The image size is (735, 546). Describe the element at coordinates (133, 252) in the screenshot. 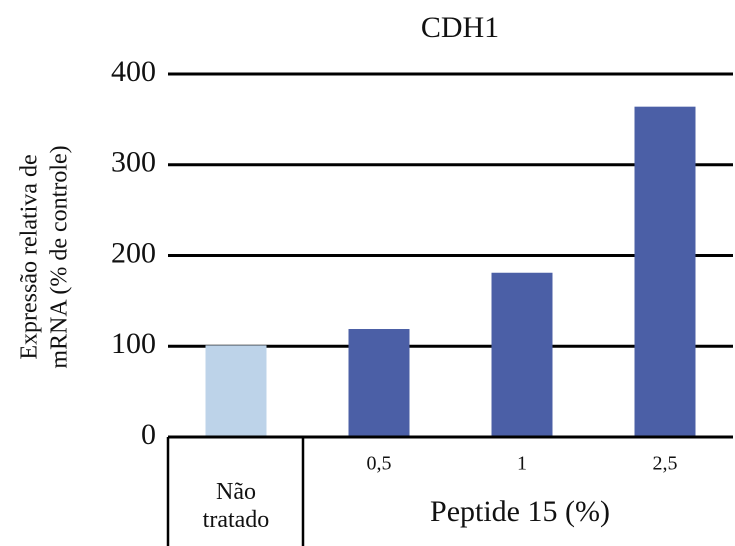

I see `y-tick-label: 200` at that location.